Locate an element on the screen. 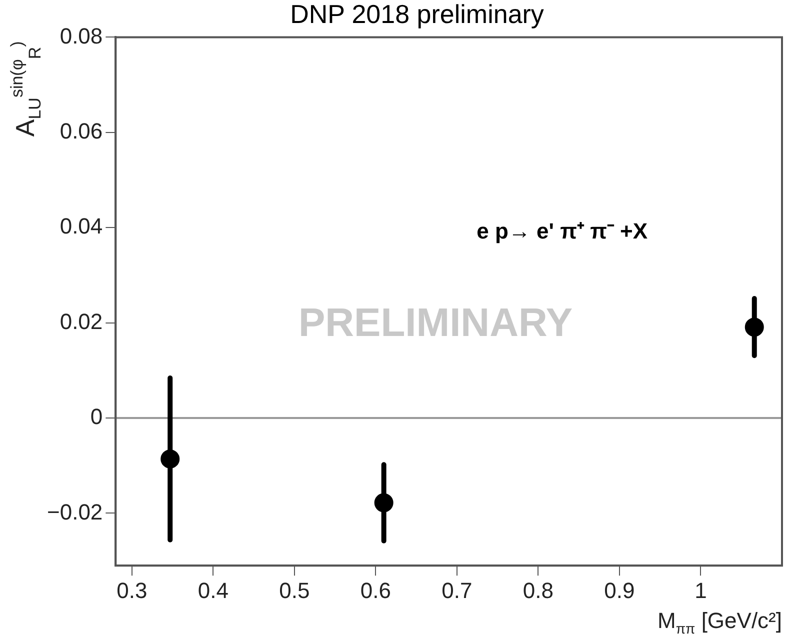  x-tick-label: 0.7 is located at coordinates (457, 590).